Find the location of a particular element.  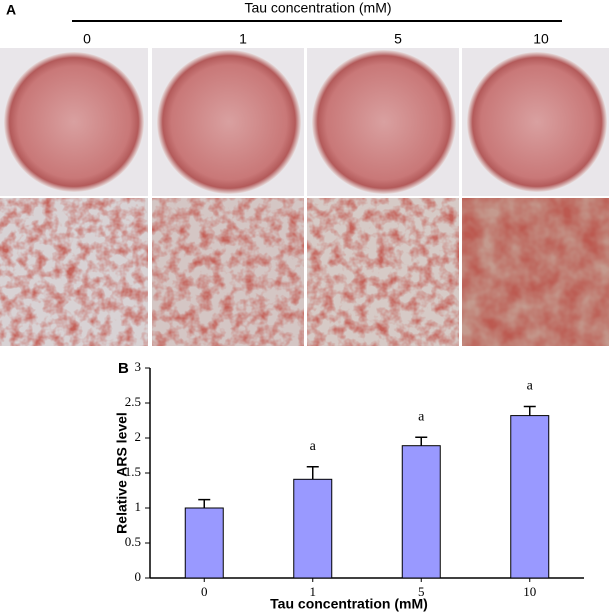

y-tick-label: 2 is located at coordinates (138, 436).